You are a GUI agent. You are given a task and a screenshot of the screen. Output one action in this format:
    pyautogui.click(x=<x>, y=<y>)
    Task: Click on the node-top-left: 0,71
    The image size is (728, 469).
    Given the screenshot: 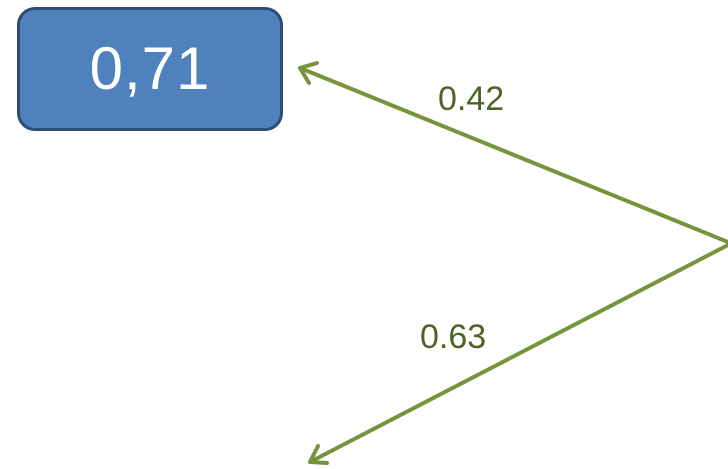 What is the action you would take?
    pyautogui.click(x=150, y=69)
    